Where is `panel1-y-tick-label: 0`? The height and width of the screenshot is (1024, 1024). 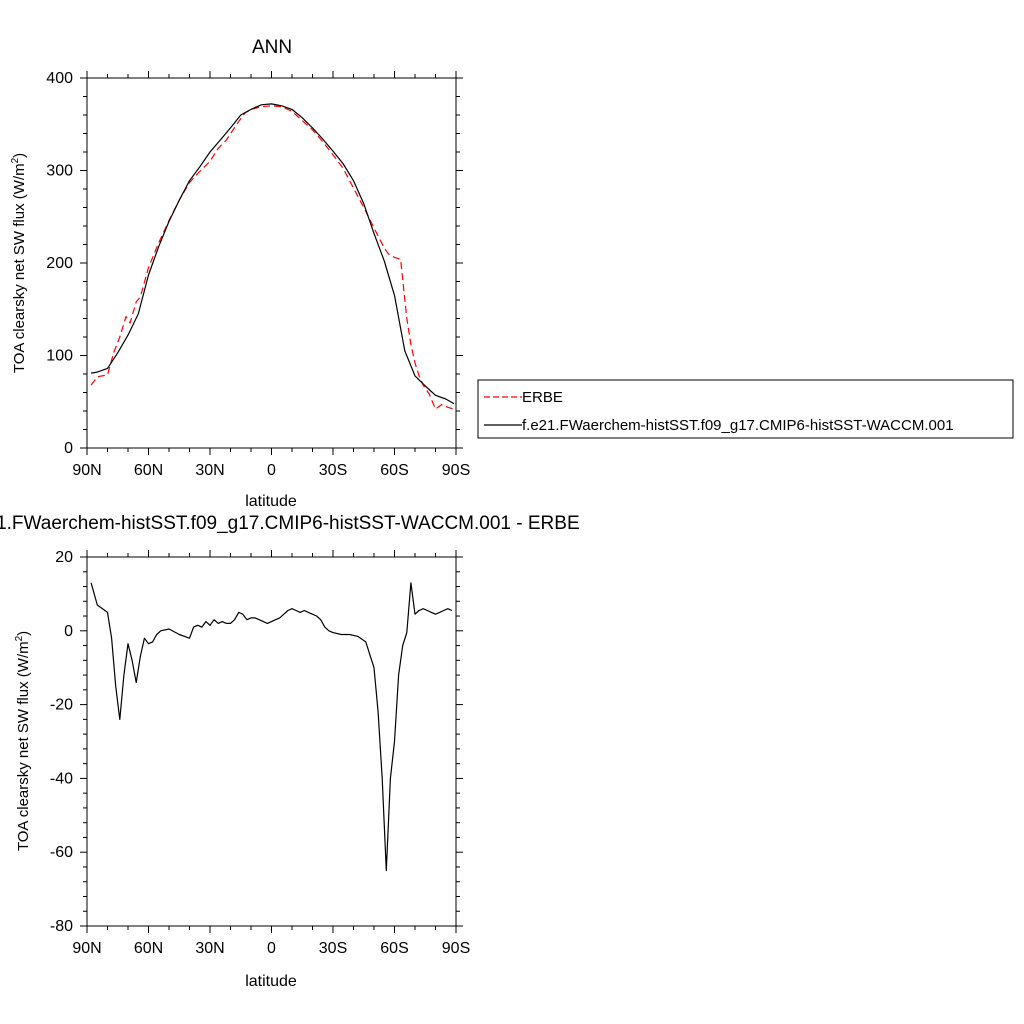 panel1-y-tick-label: 0 is located at coordinates (68, 448).